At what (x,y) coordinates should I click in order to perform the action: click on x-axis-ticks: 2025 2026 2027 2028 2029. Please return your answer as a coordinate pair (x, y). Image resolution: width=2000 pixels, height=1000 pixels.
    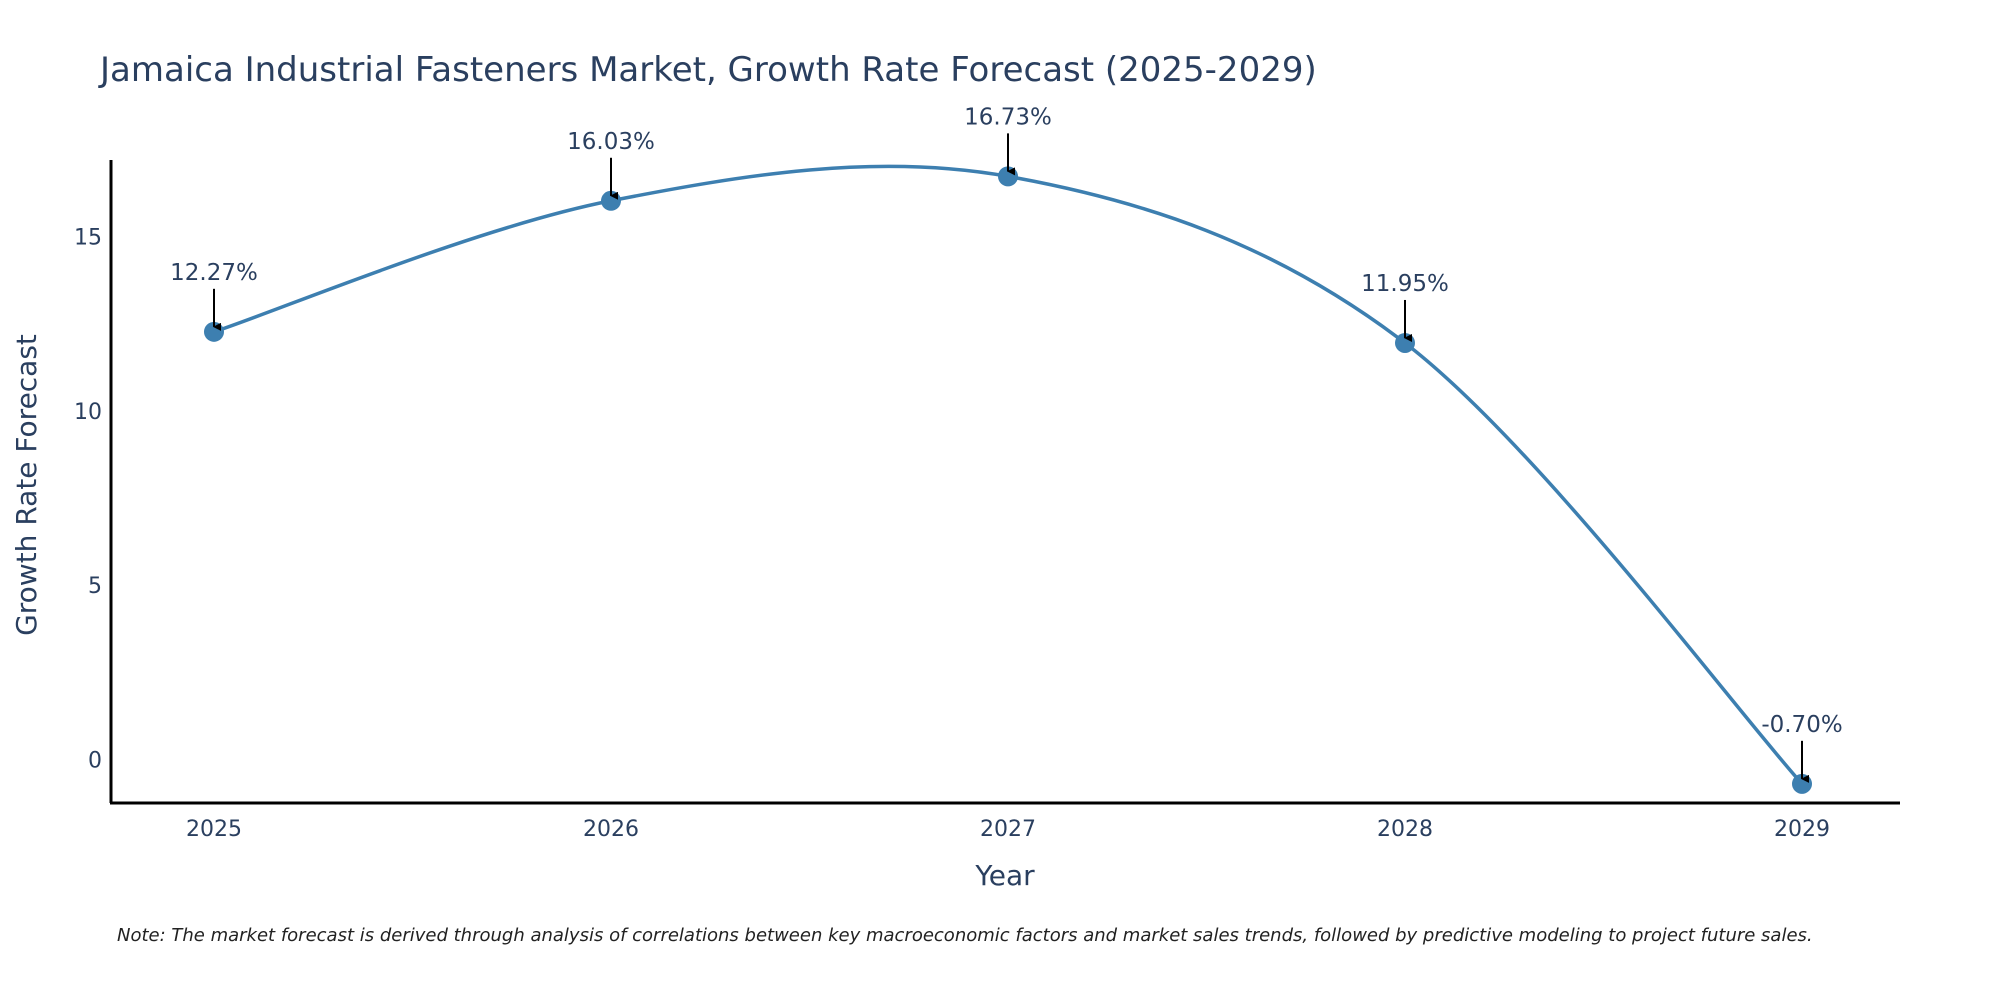
    Looking at the image, I should click on (1008, 829).